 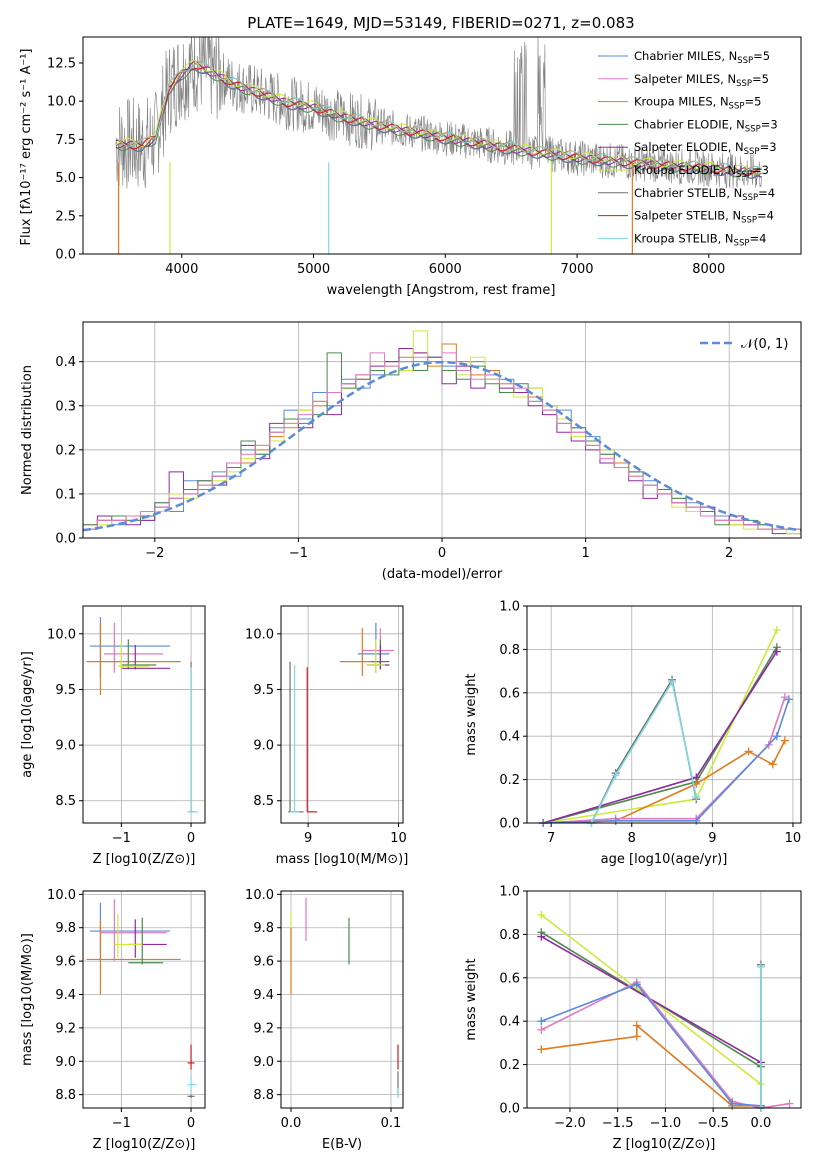 What do you see at coordinates (664, 859) in the screenshot?
I see `x-axis-label: age [log10(age/yr)]` at bounding box center [664, 859].